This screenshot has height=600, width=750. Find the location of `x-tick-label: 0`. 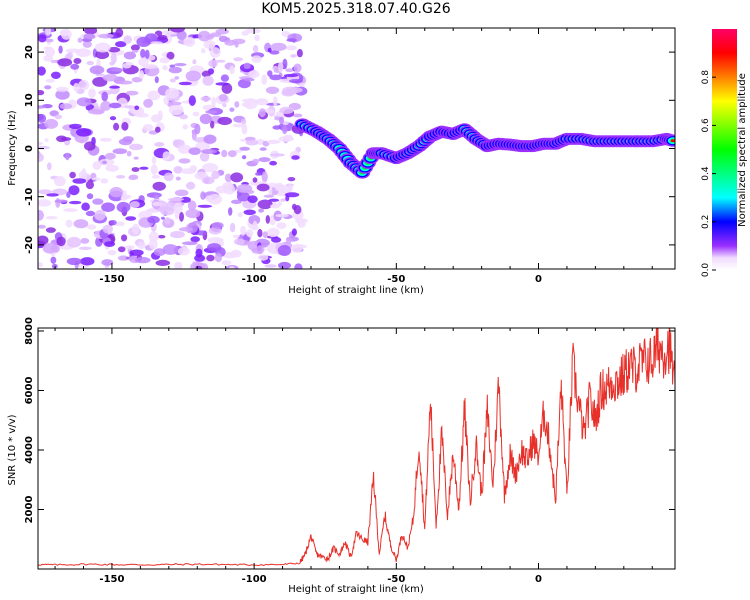

x-tick-label: 0 is located at coordinates (538, 279).